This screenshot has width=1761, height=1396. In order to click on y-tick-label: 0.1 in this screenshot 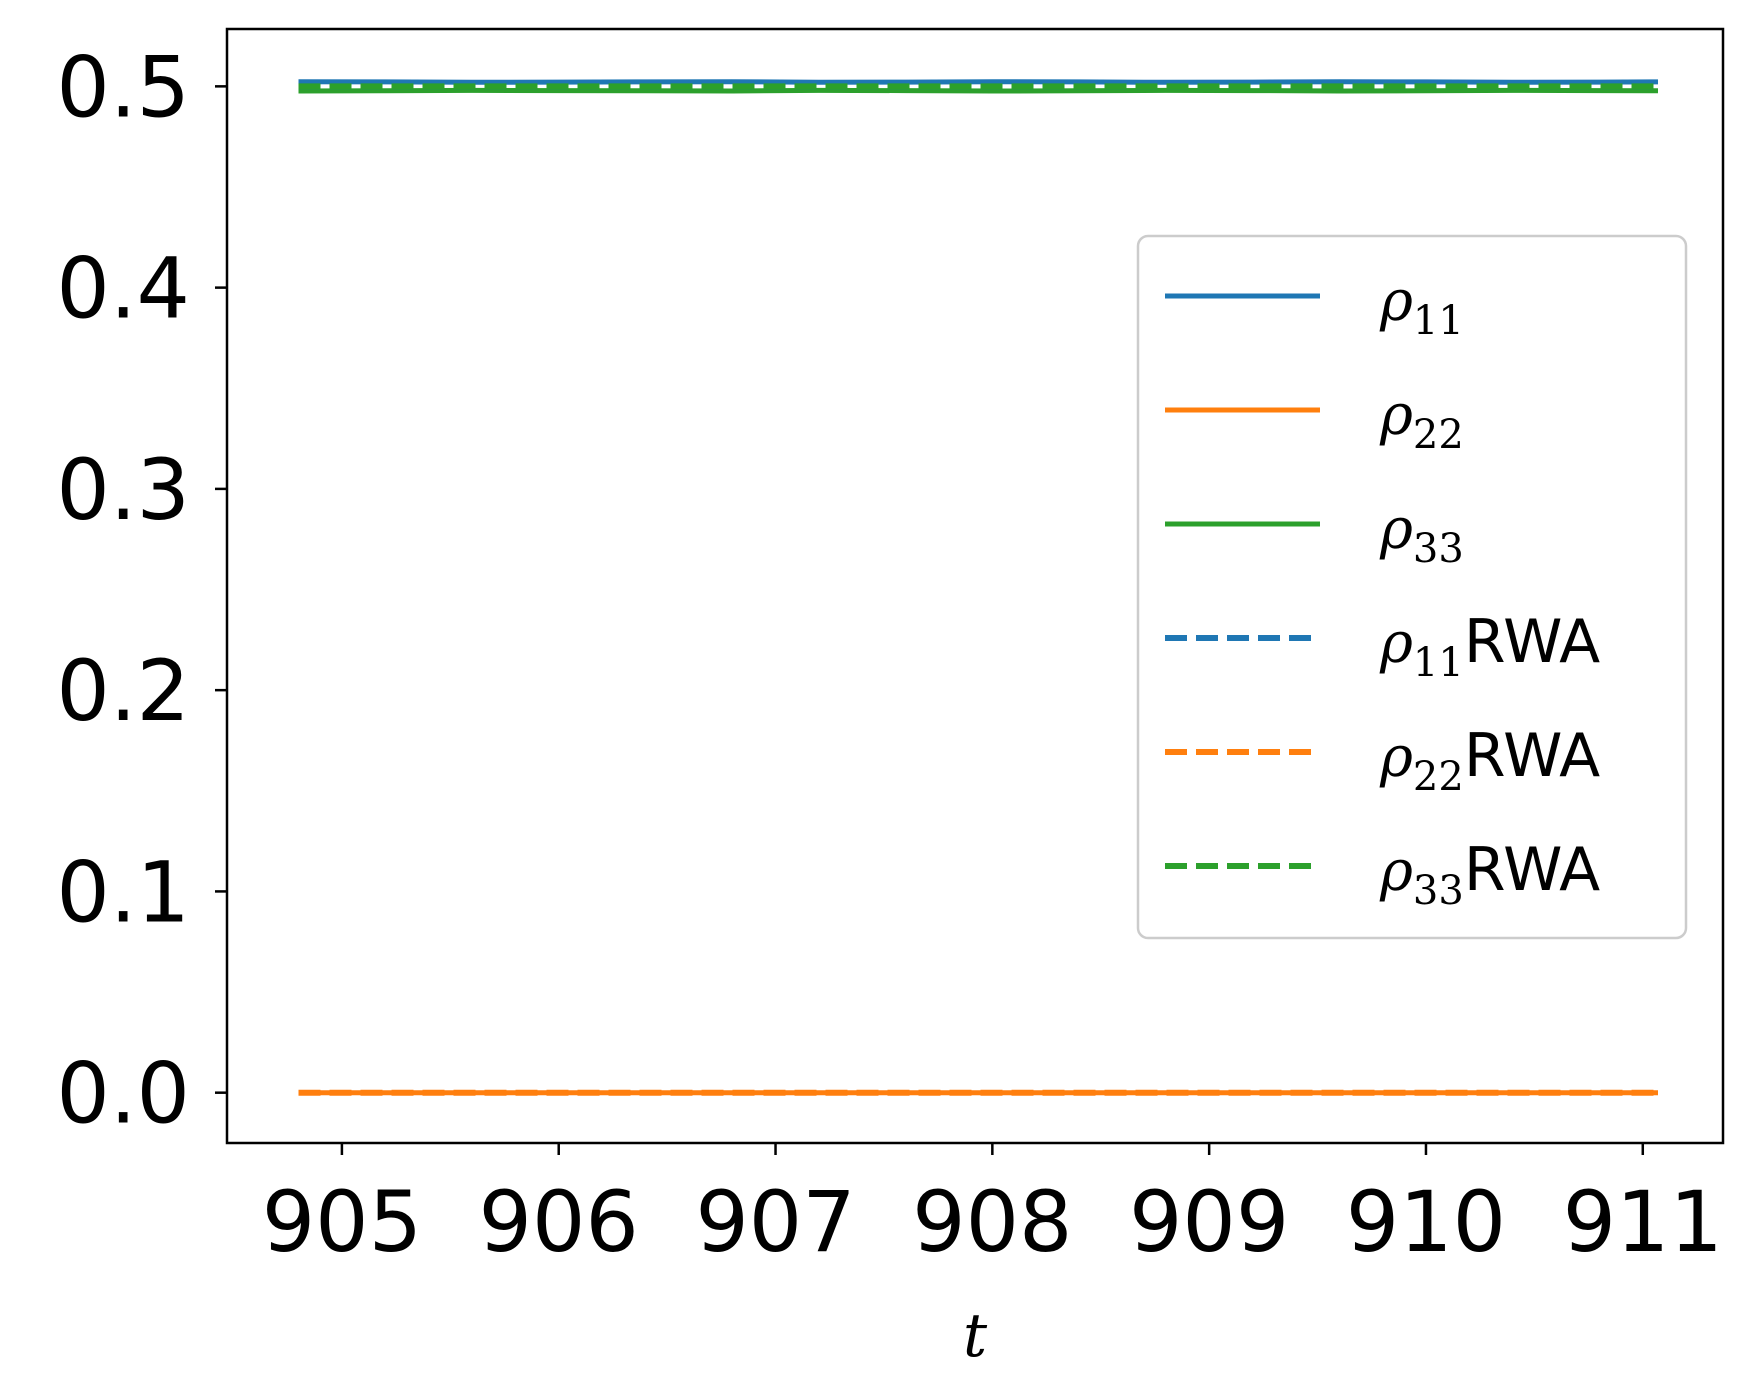, I will do `click(123, 892)`.